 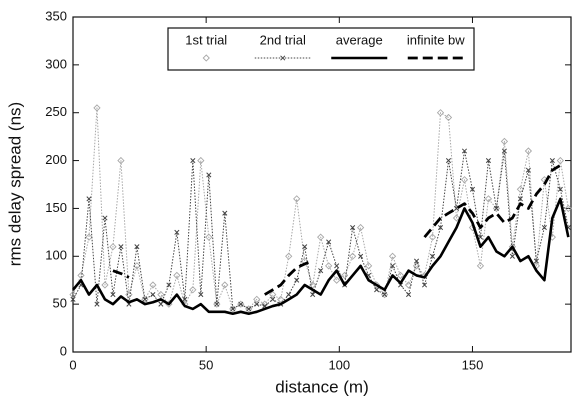 What do you see at coordinates (56, 159) in the screenshot?
I see `y-tick-label: 200` at bounding box center [56, 159].